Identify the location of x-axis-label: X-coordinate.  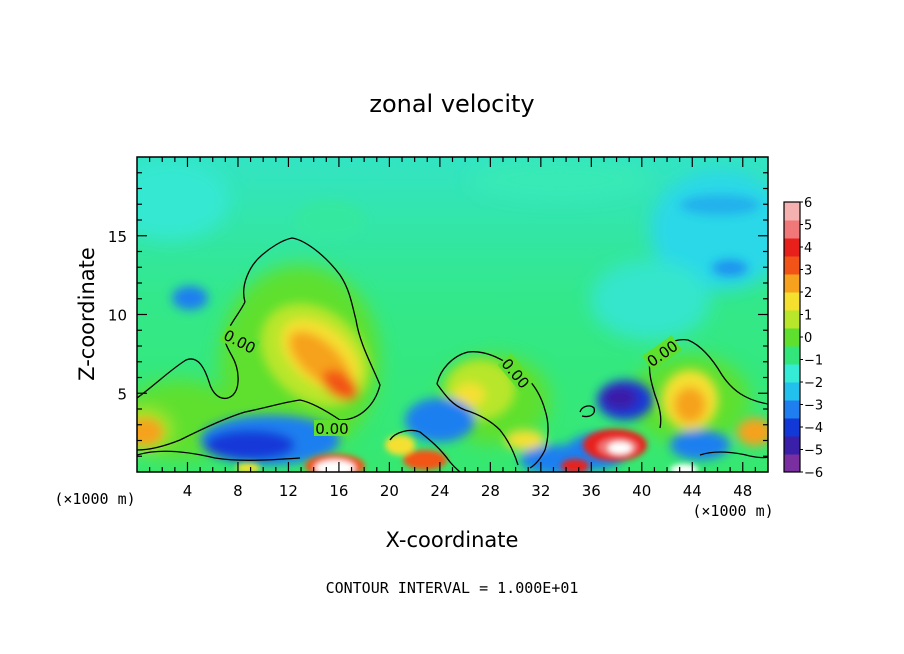
(452, 540).